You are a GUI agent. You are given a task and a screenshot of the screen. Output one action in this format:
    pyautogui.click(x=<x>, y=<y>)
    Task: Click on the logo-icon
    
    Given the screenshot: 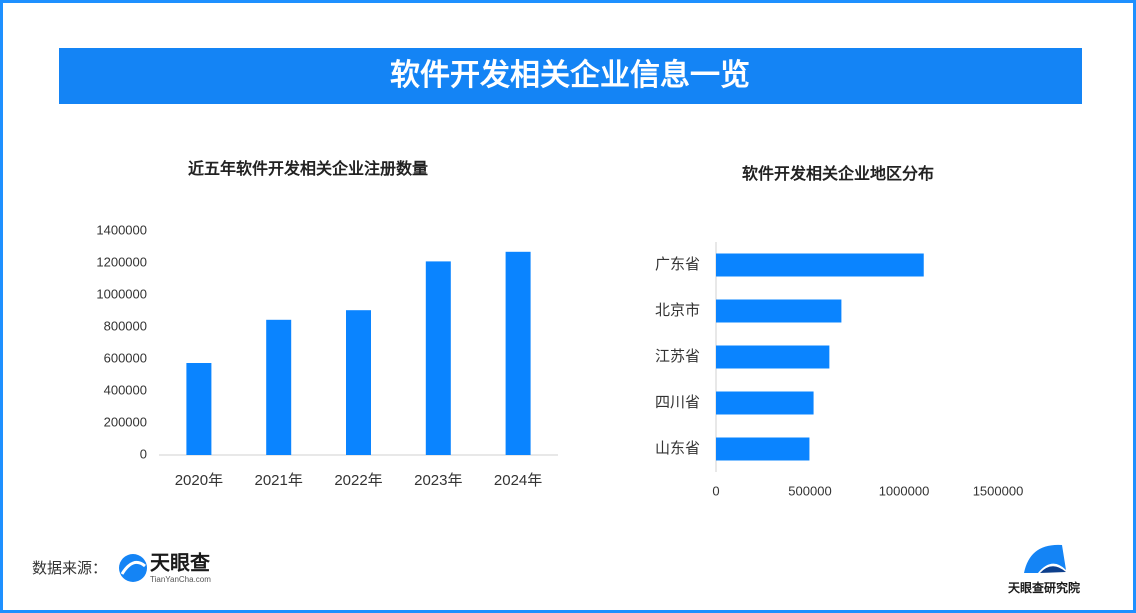 What is the action you would take?
    pyautogui.click(x=133, y=568)
    